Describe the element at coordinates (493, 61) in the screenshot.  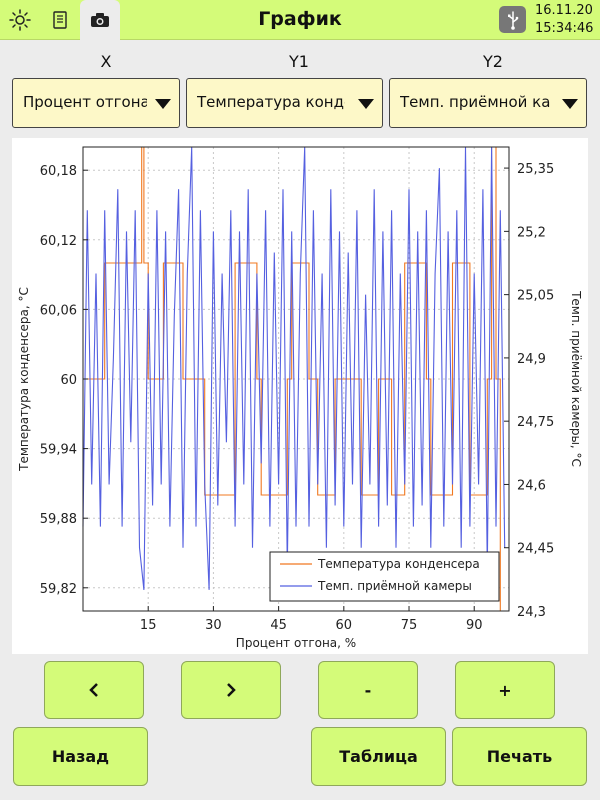
I see `y2-axis-header: Y2` at that location.